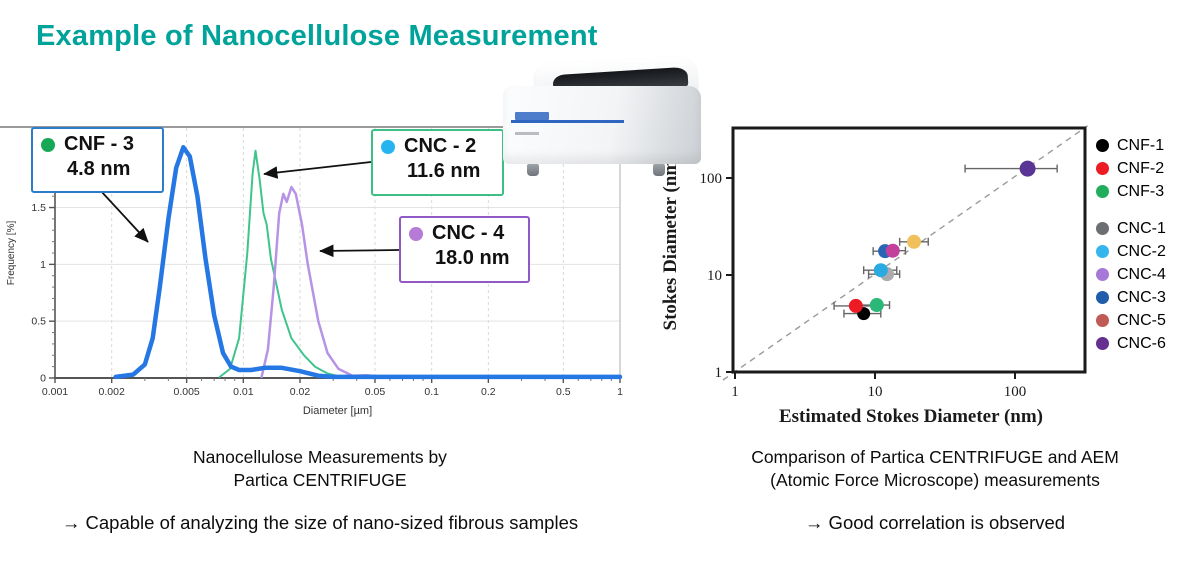  Describe the element at coordinates (320, 480) in the screenshot. I see `left-caption-line2: Partica CENTRIFUGE` at that location.